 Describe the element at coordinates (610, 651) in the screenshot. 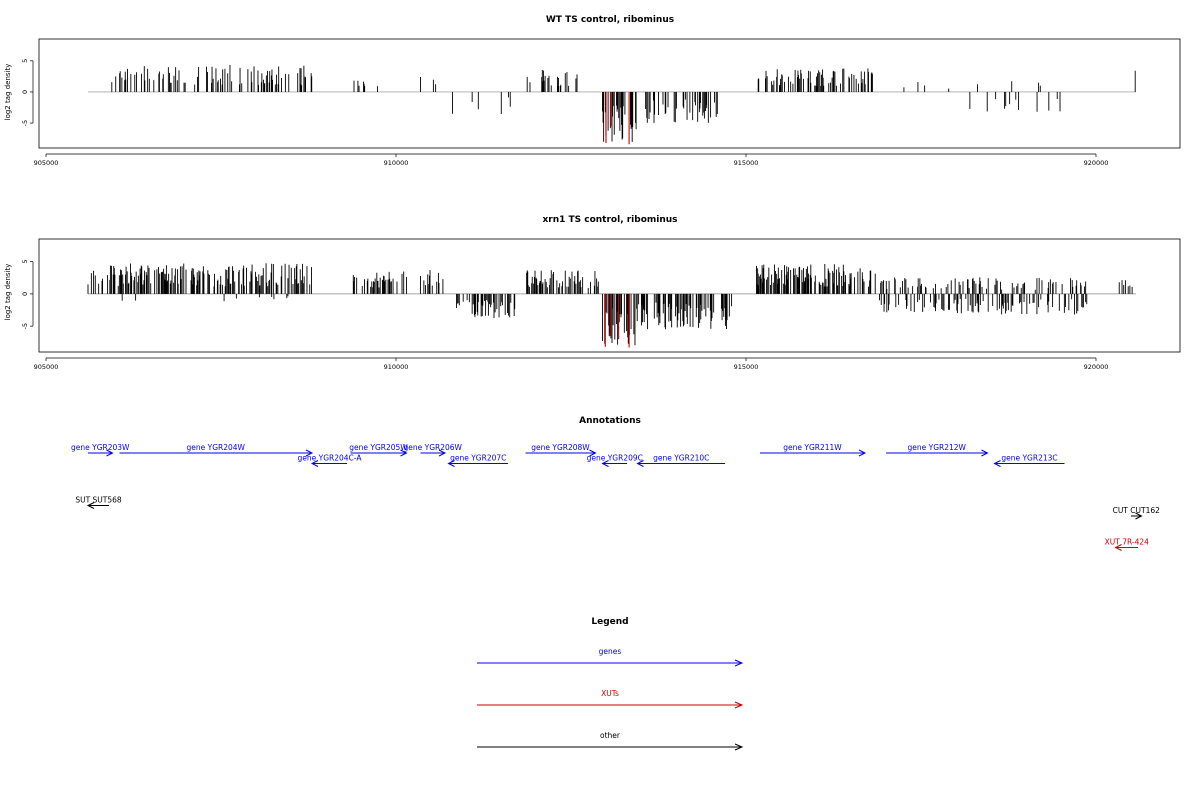

I see `legend-item-label: genes` at that location.